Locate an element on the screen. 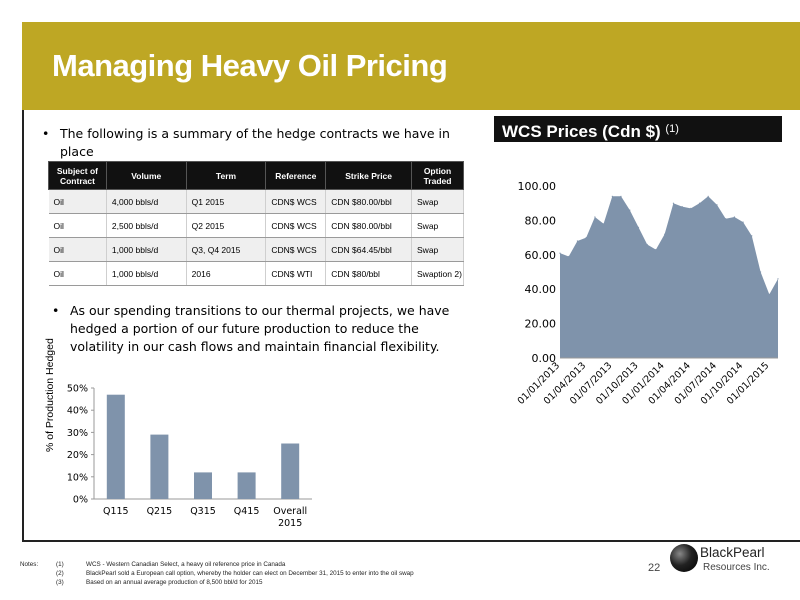 Image resolution: width=800 pixels, height=600 pixels. y-tick-label: 40% is located at coordinates (77, 411).